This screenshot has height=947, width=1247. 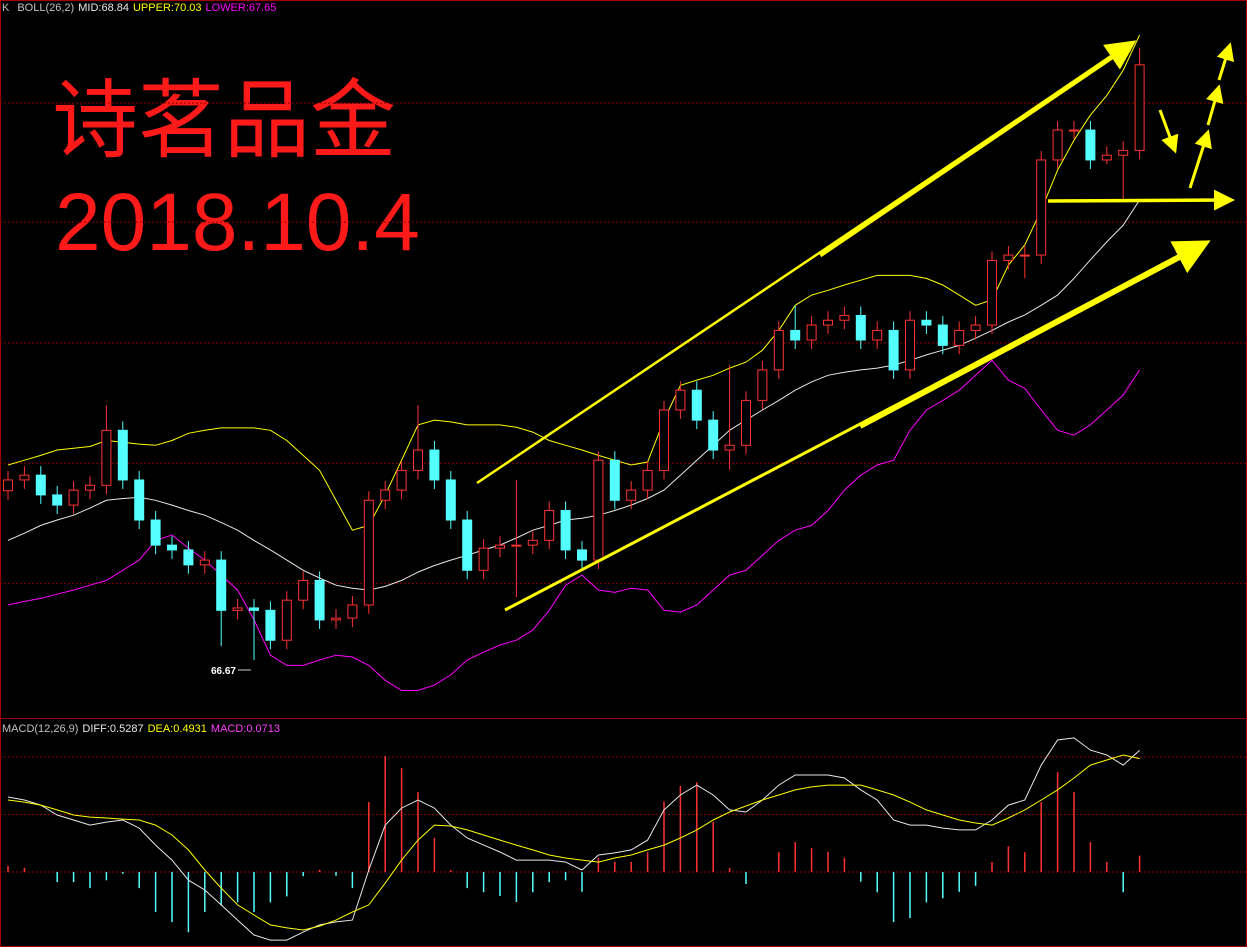 I want to click on legend-value: 0.5287, so click(x=127, y=729).